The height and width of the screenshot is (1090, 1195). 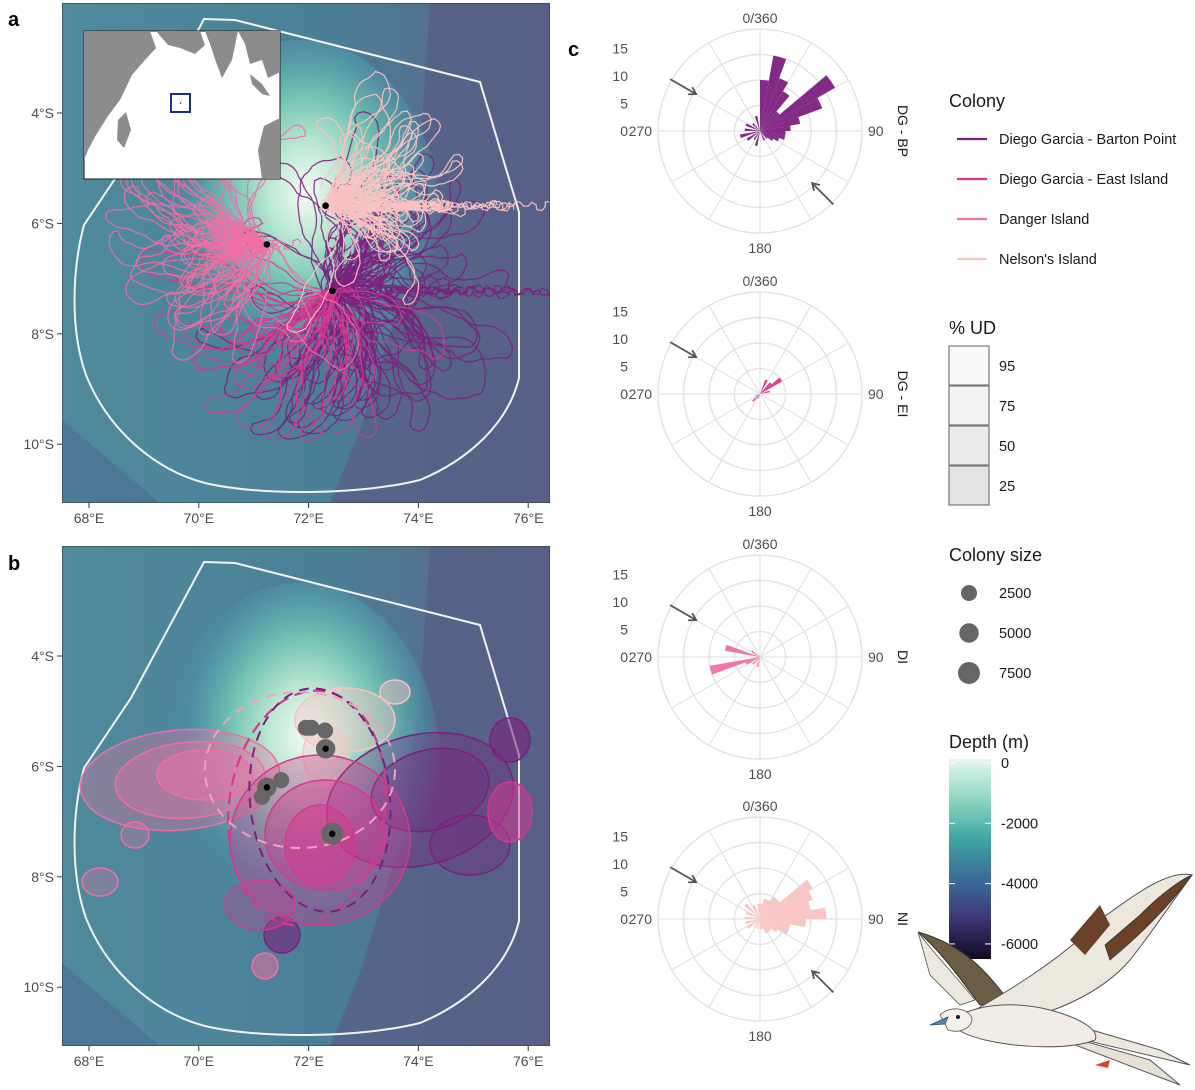 I want to click on size-legend-label: 2500, so click(x=1015, y=594).